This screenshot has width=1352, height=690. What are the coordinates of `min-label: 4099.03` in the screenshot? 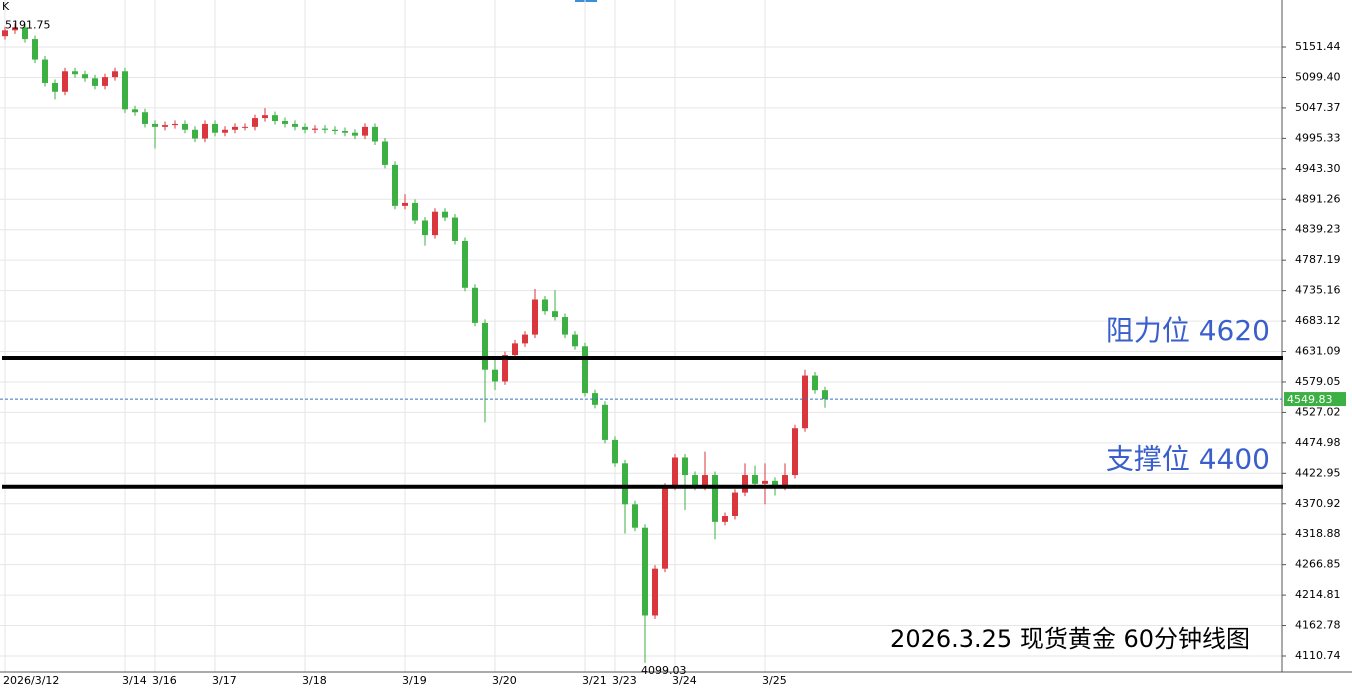 It's located at (664, 670).